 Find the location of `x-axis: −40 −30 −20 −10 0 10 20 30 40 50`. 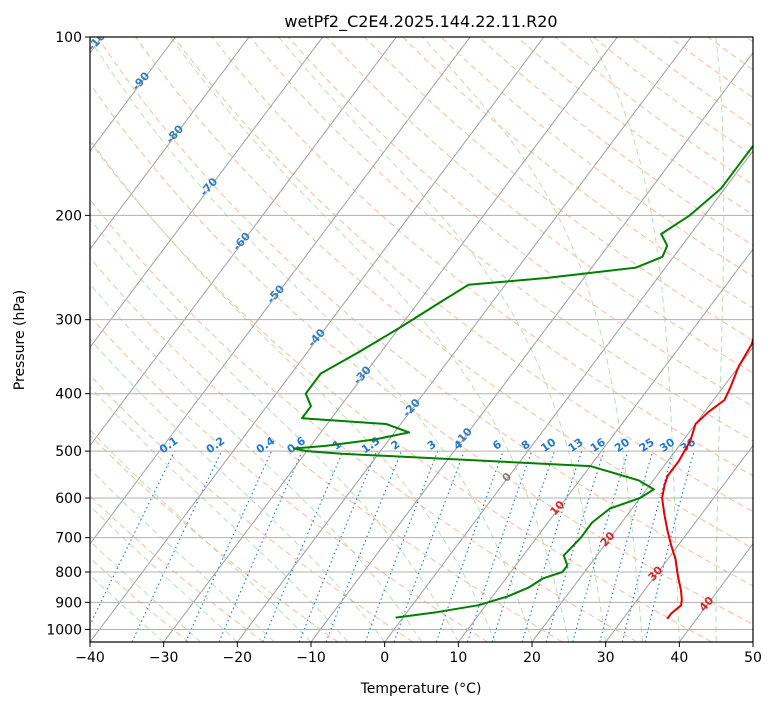

x-axis: −40 −30 −20 −10 0 10 20 30 40 50 is located at coordinates (418, 654).